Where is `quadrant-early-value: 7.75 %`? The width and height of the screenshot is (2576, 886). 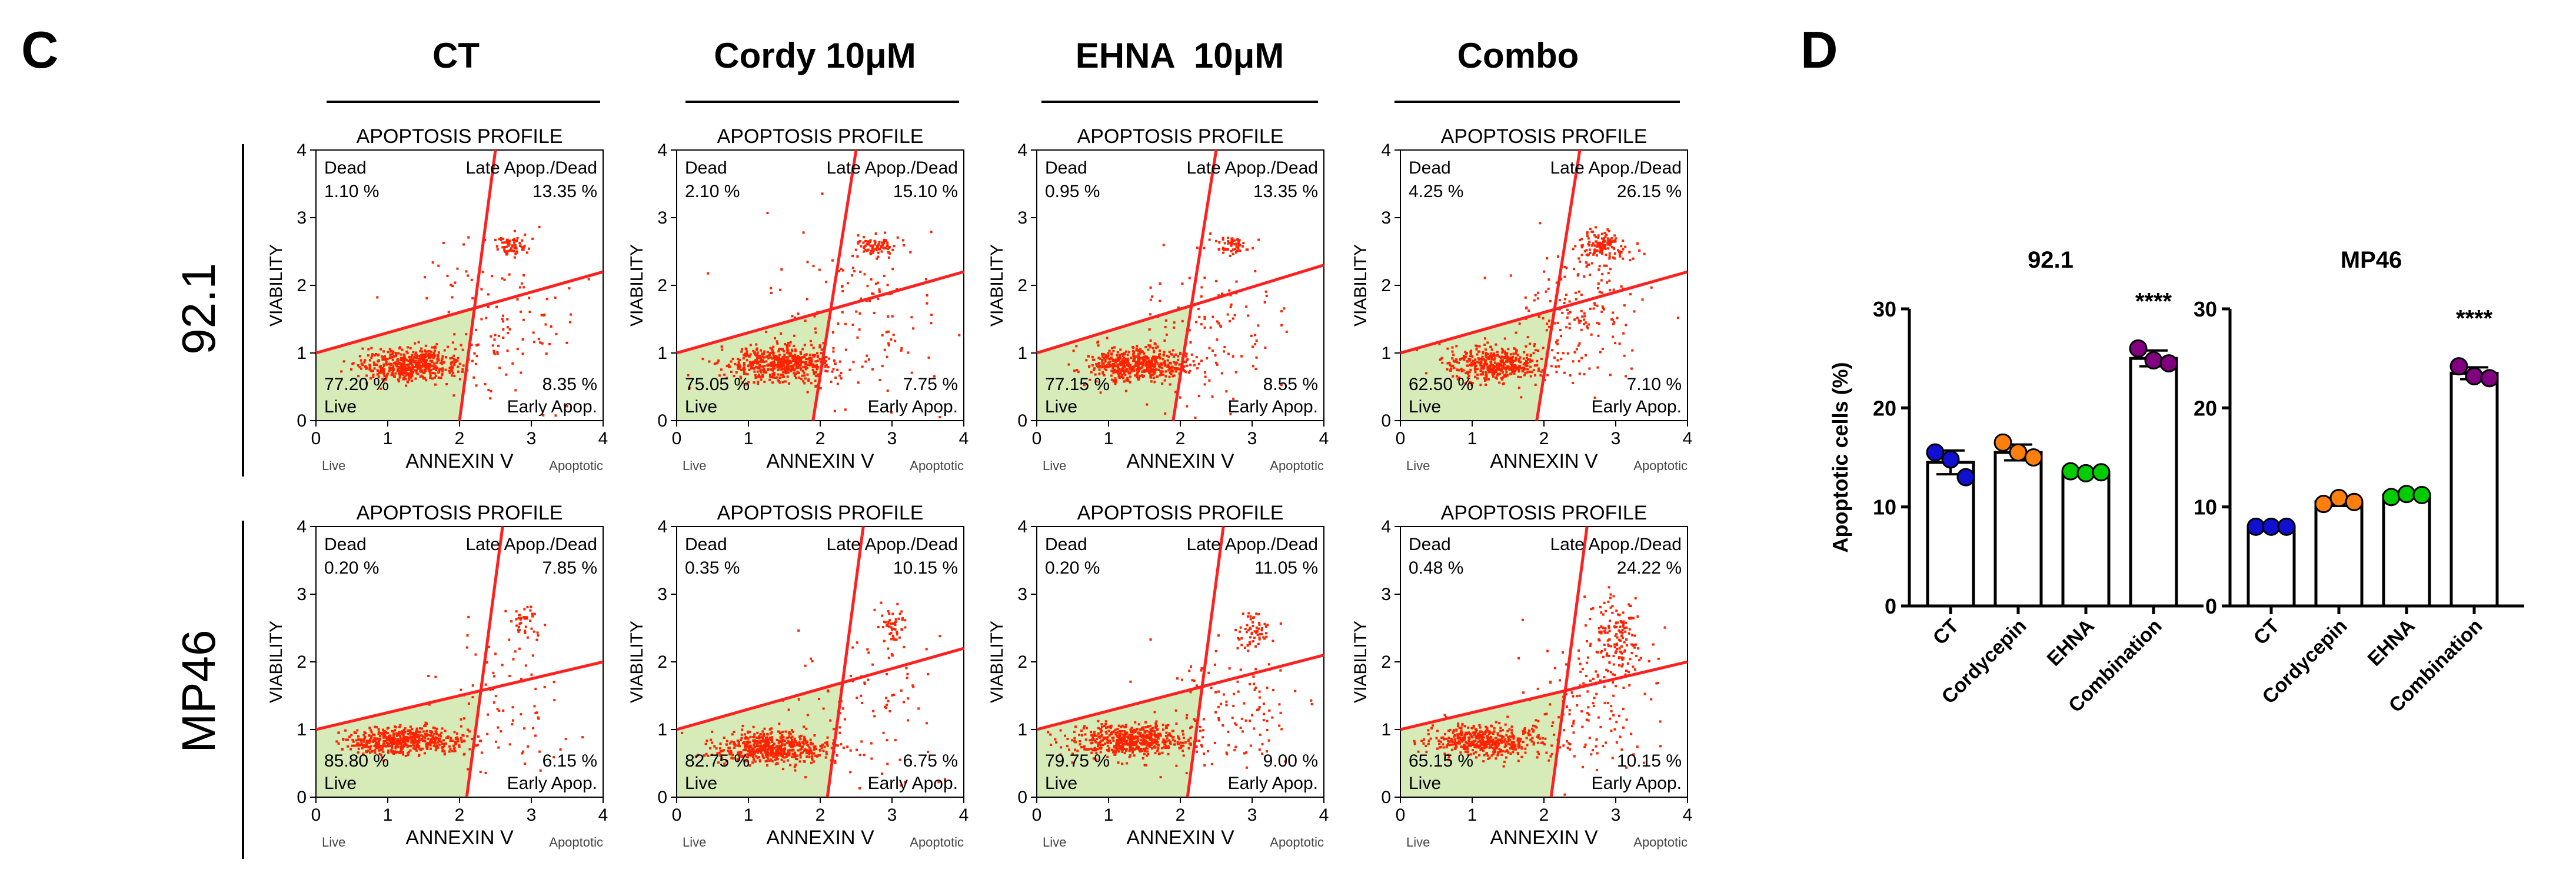 quadrant-early-value: 7.75 % is located at coordinates (930, 385).